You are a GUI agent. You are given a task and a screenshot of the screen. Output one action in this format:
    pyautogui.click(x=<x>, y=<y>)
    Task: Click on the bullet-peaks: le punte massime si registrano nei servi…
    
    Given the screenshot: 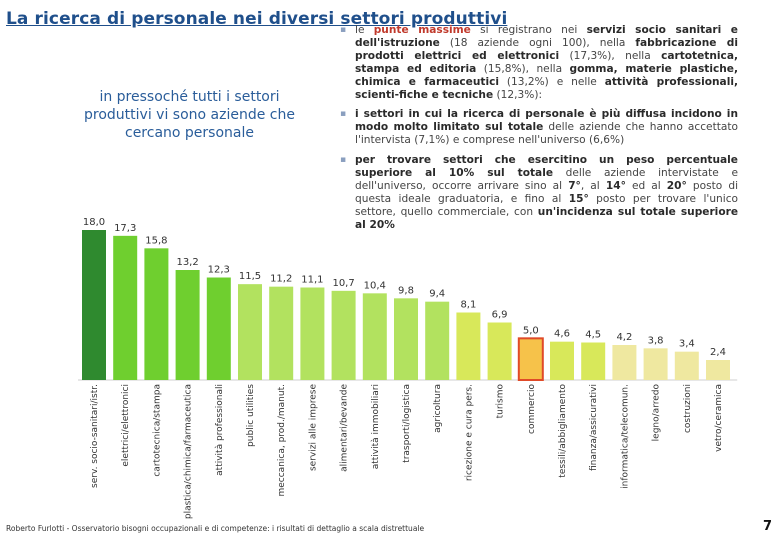 What is the action you would take?
    pyautogui.click(x=539, y=62)
    